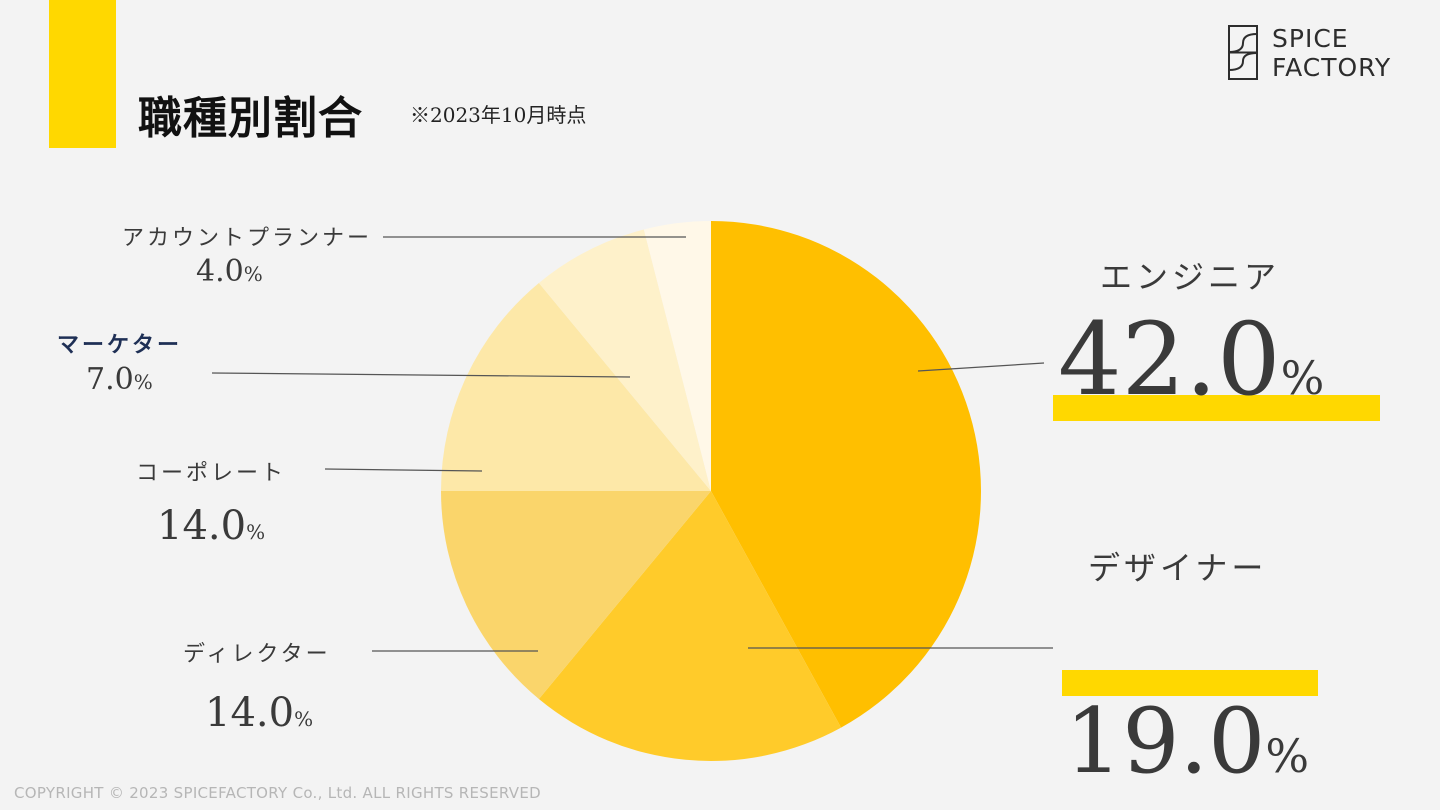 Image resolution: width=1440 pixels, height=810 pixels. Describe the element at coordinates (250, 118) in the screenshot. I see `page-title: 職種別割合` at that location.